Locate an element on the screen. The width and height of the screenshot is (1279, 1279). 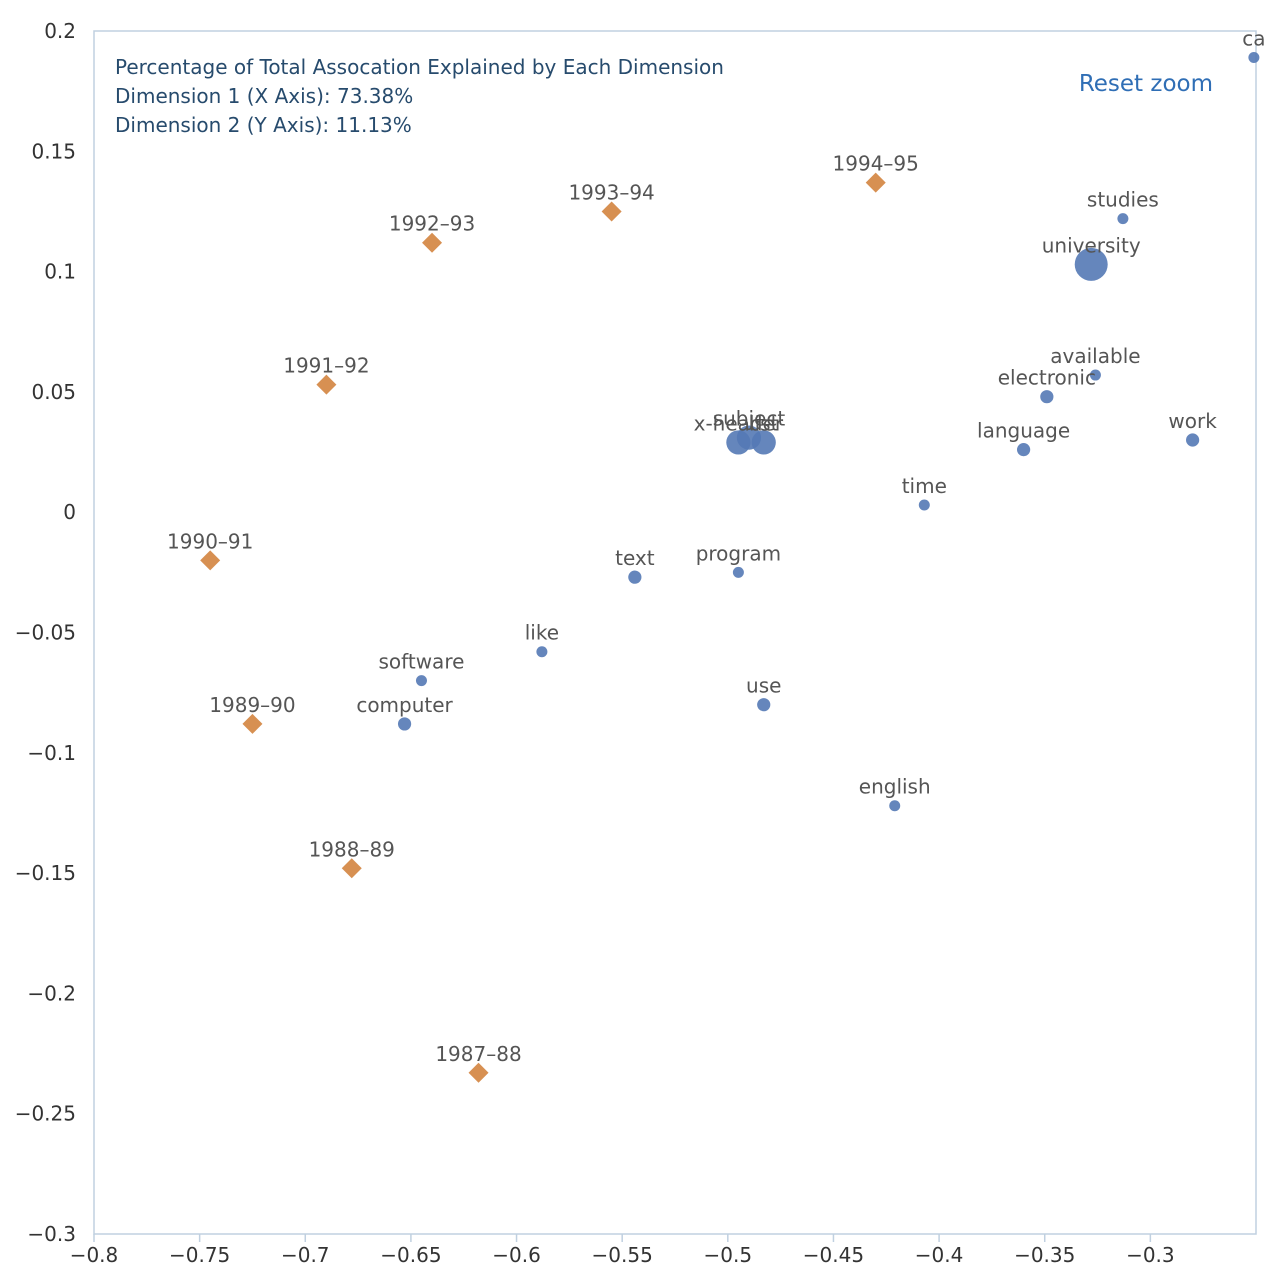
x-tick-label: −0.4 is located at coordinates (939, 1255).